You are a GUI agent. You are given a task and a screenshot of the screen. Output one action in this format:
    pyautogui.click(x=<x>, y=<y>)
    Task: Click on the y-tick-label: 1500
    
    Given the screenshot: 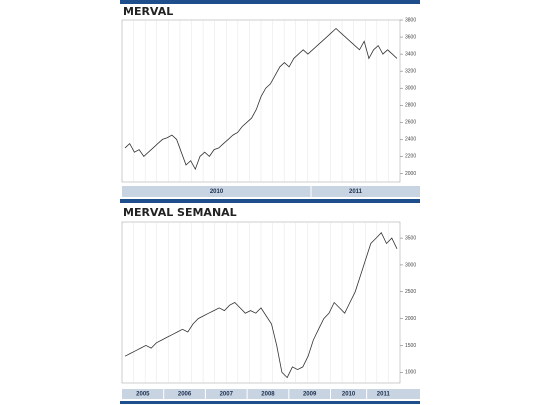 What is the action you would take?
    pyautogui.click(x=410, y=346)
    